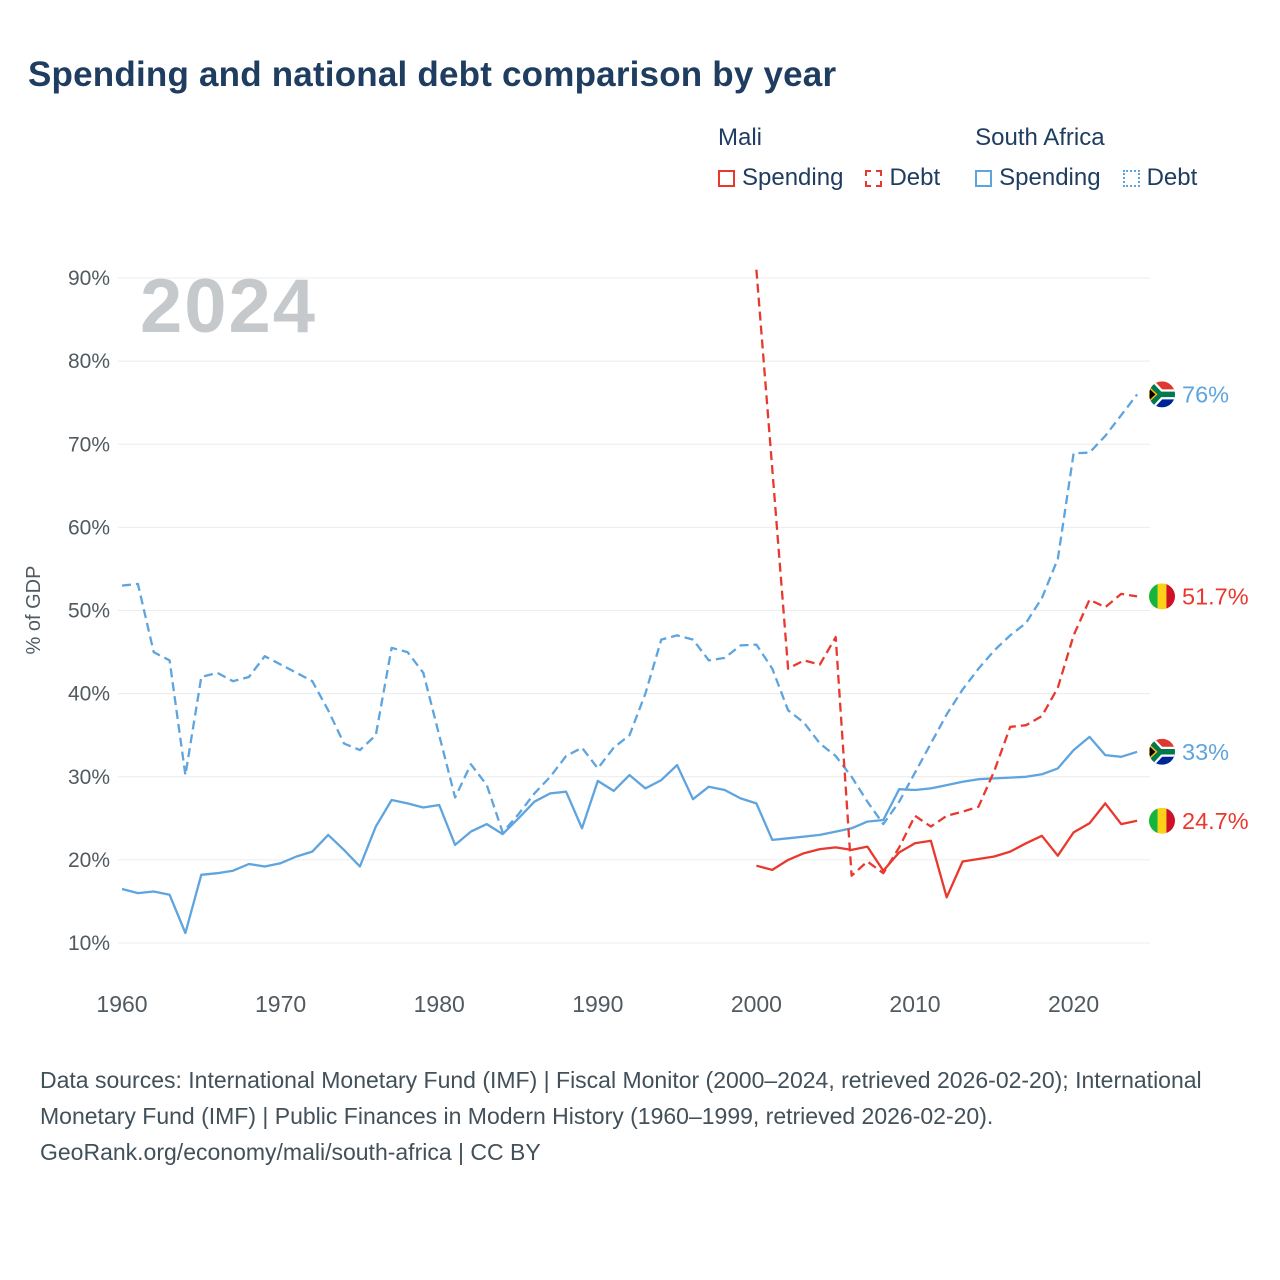 This screenshot has width=1280, height=1280. I want to click on y-tick-label-10: 10%, so click(89, 943).